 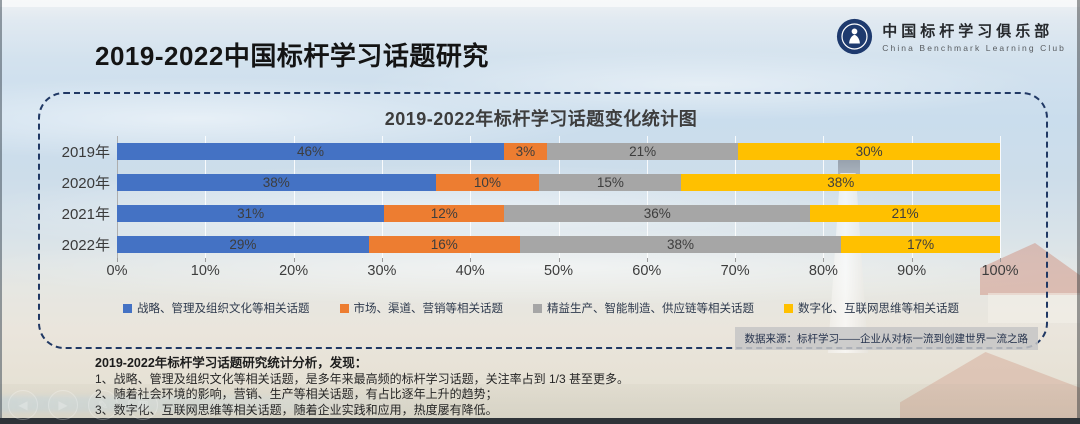 What do you see at coordinates (85, 183) in the screenshot?
I see `year-label: 2020年` at bounding box center [85, 183].